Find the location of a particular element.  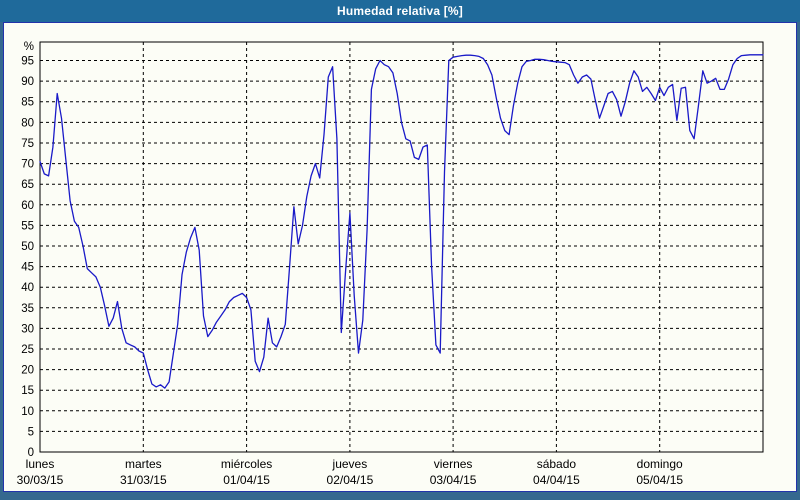

y-axis-tick-label: 85 is located at coordinates (27, 103).